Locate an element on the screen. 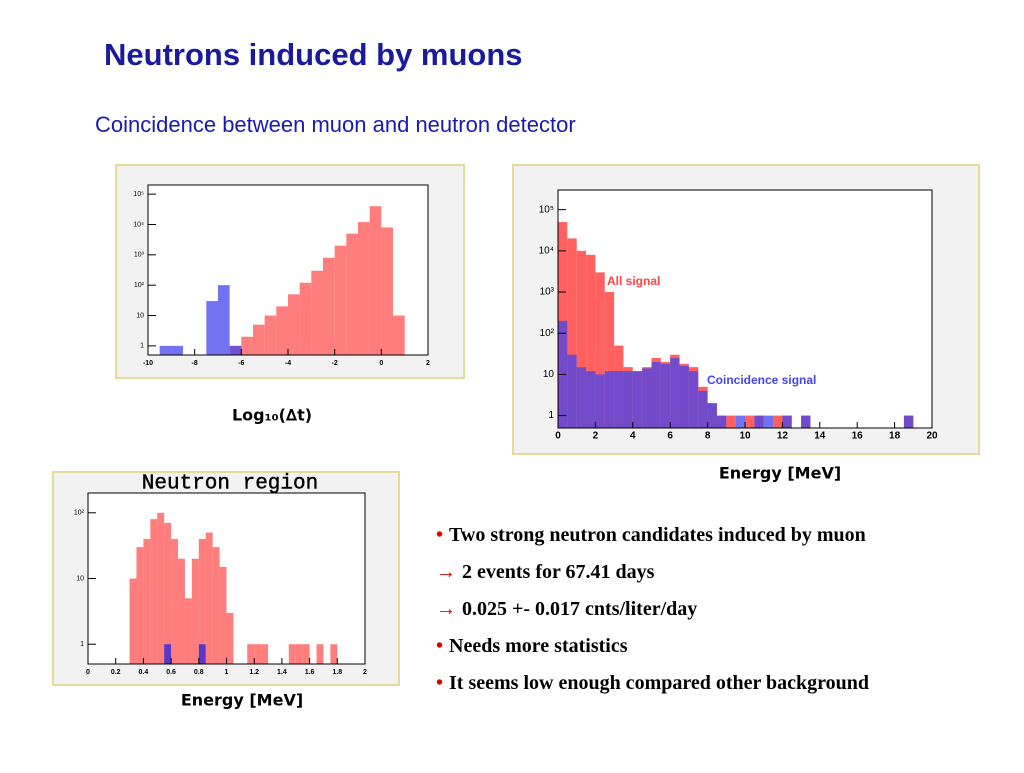 The height and width of the screenshot is (773, 1024). x-tick-label: -8 is located at coordinates (195, 363).